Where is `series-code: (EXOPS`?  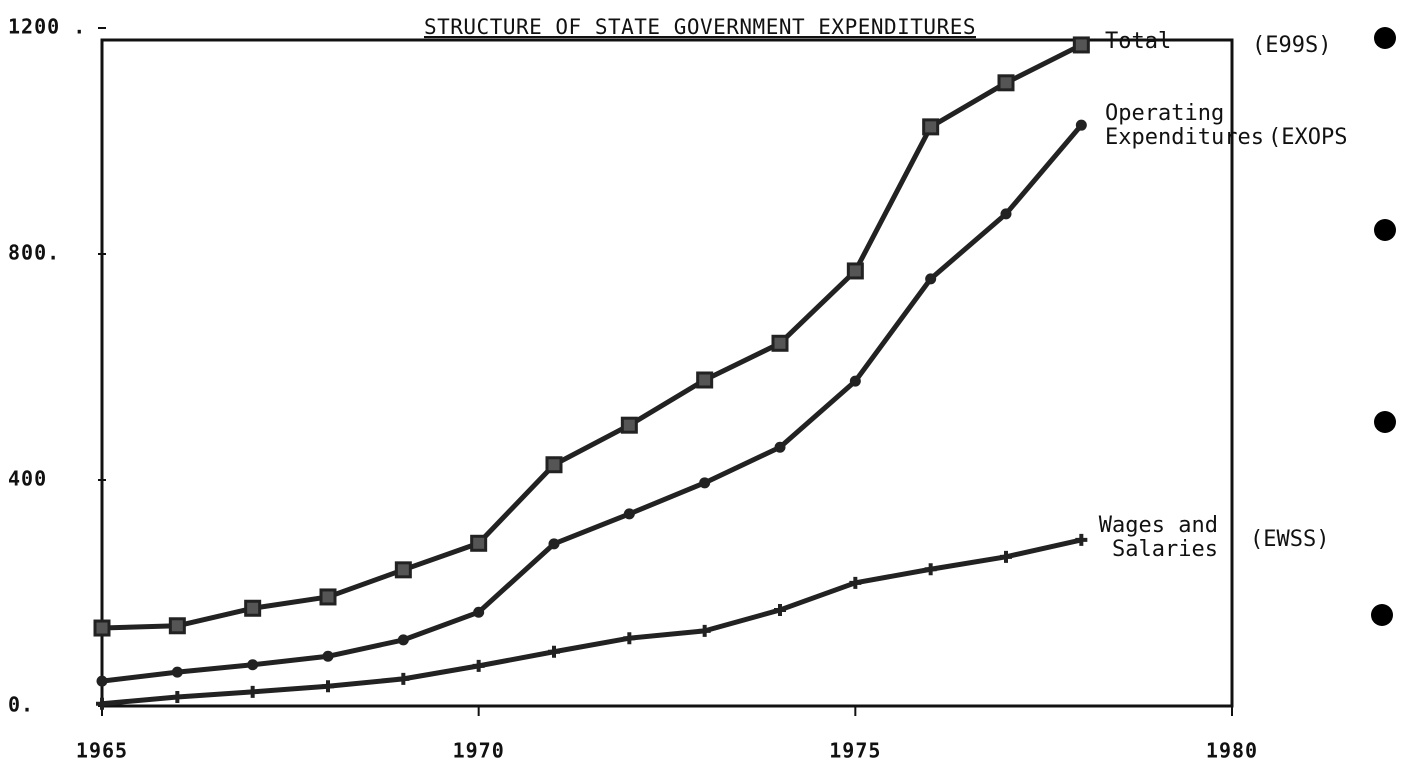
series-code: (EXOPS is located at coordinates (1308, 137).